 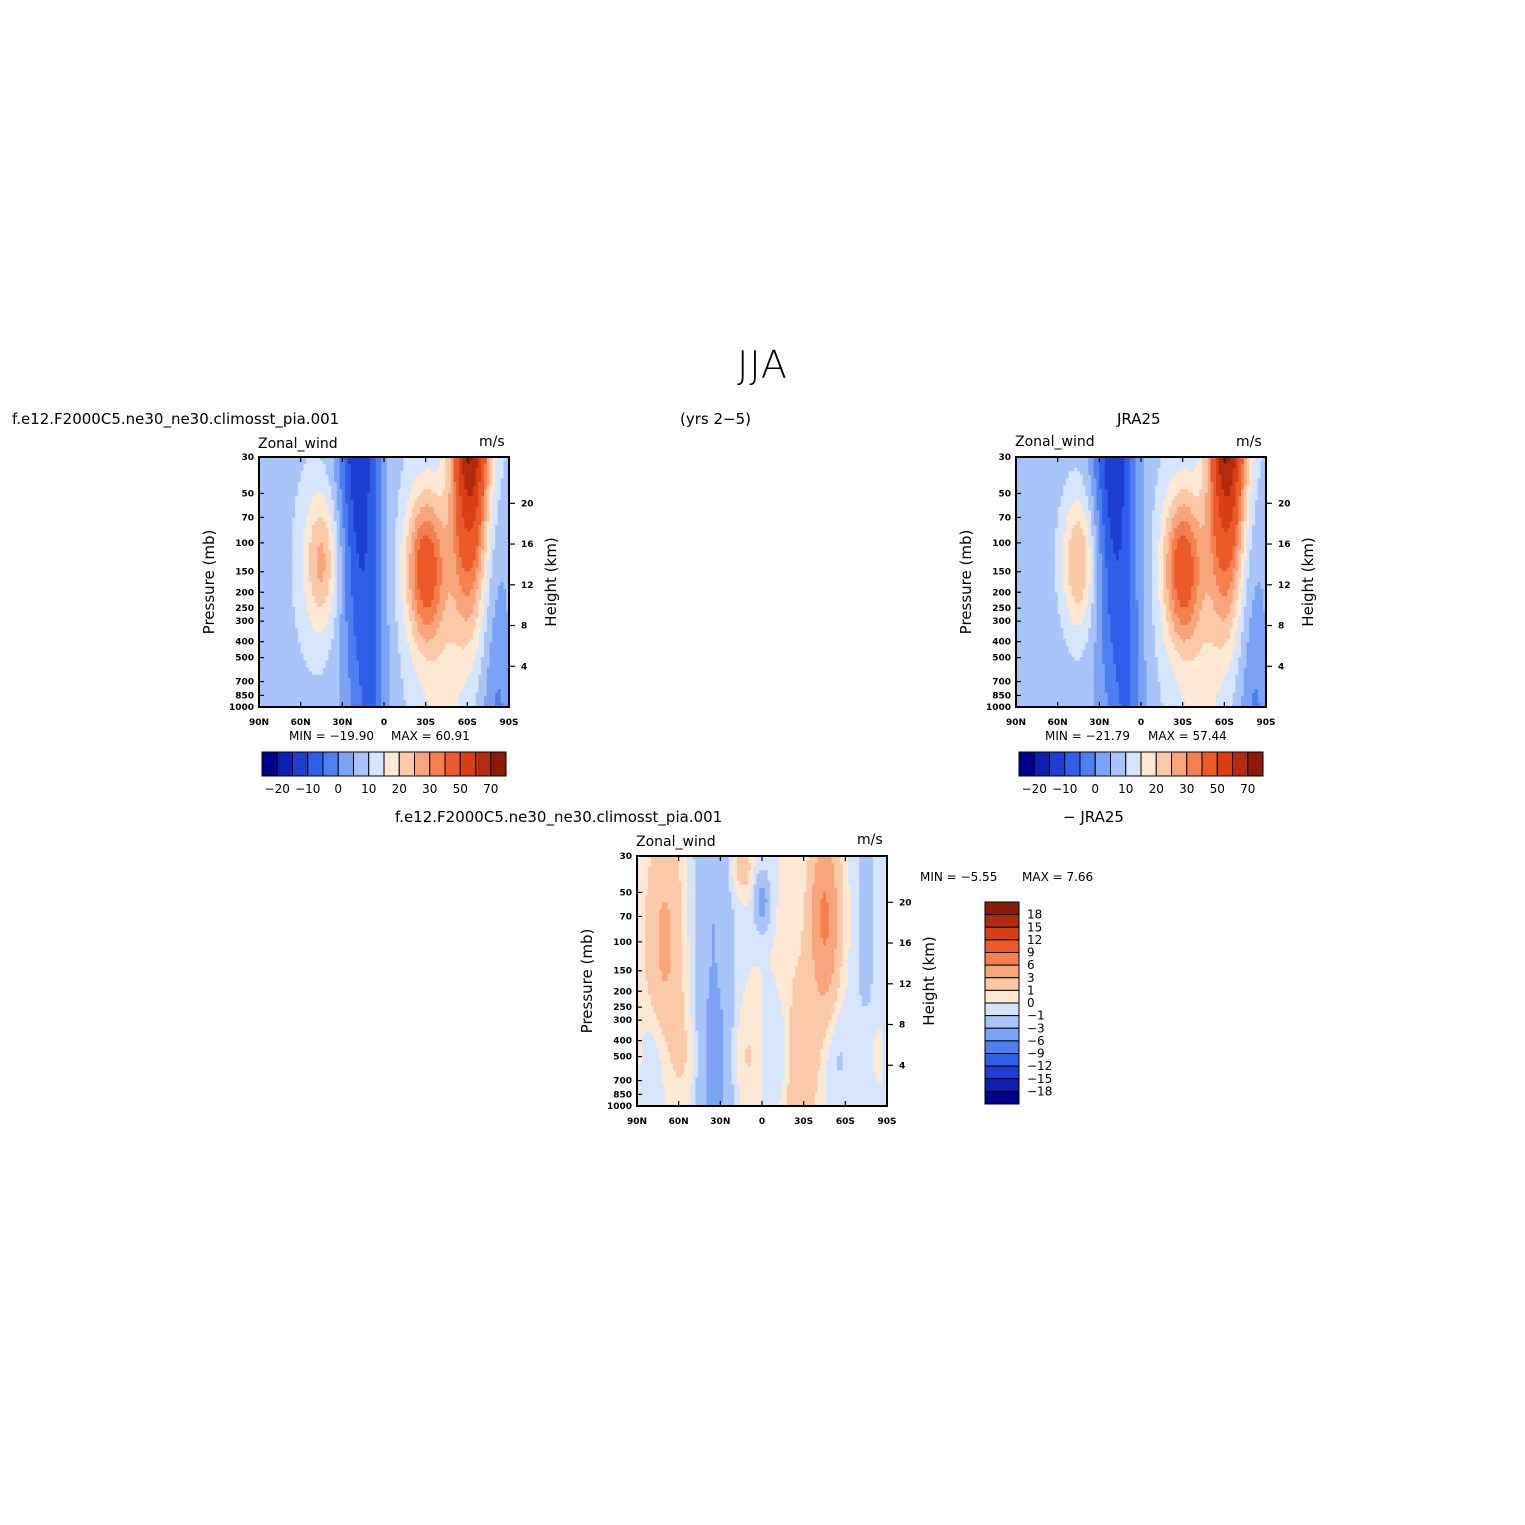 What do you see at coordinates (676, 842) in the screenshot?
I see `diff-variable: Zonal_wind` at bounding box center [676, 842].